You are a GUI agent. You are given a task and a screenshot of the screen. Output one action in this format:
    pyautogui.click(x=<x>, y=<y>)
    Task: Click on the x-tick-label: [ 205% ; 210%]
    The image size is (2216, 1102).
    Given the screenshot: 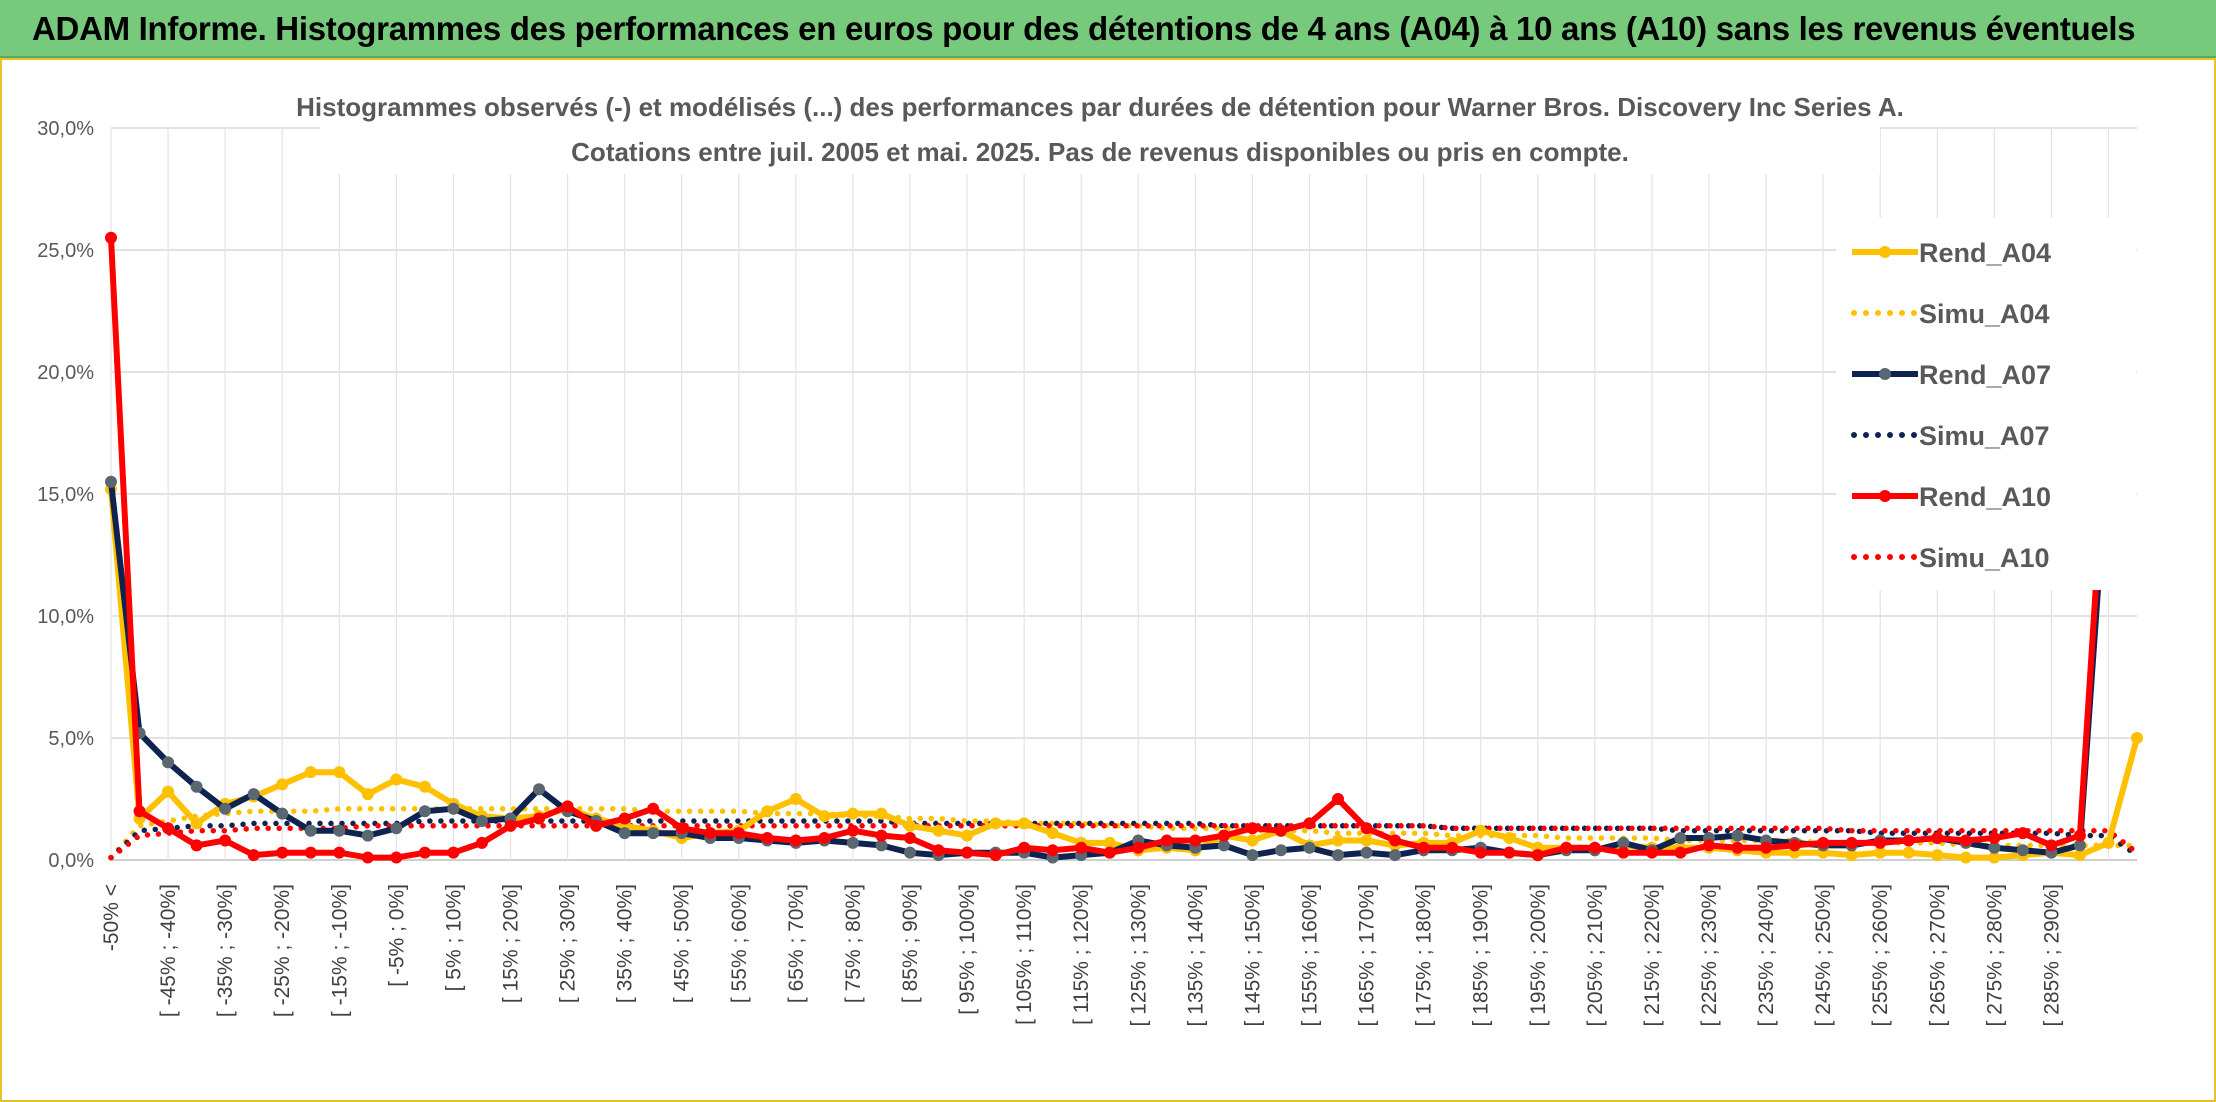 What is the action you would take?
    pyautogui.click(x=1595, y=955)
    